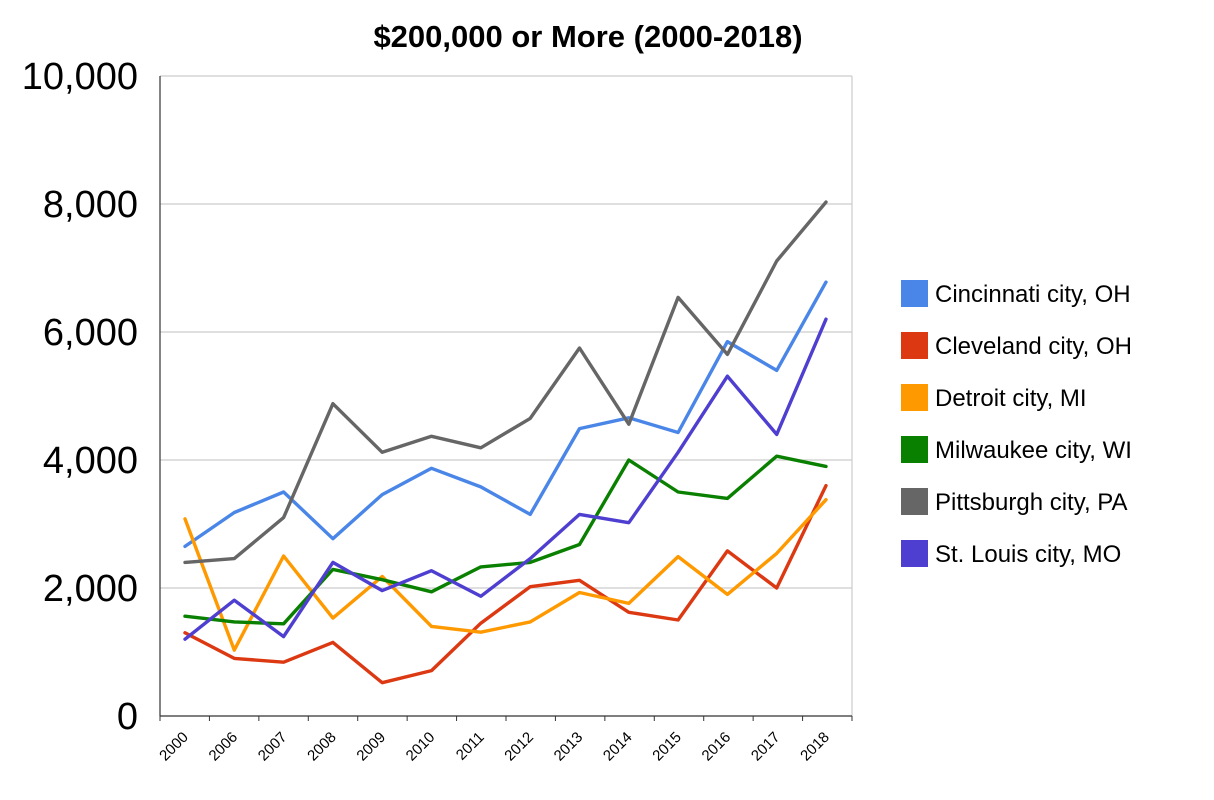 The image size is (1214, 800). I want to click on x-tick-label: 2012, so click(519, 747).